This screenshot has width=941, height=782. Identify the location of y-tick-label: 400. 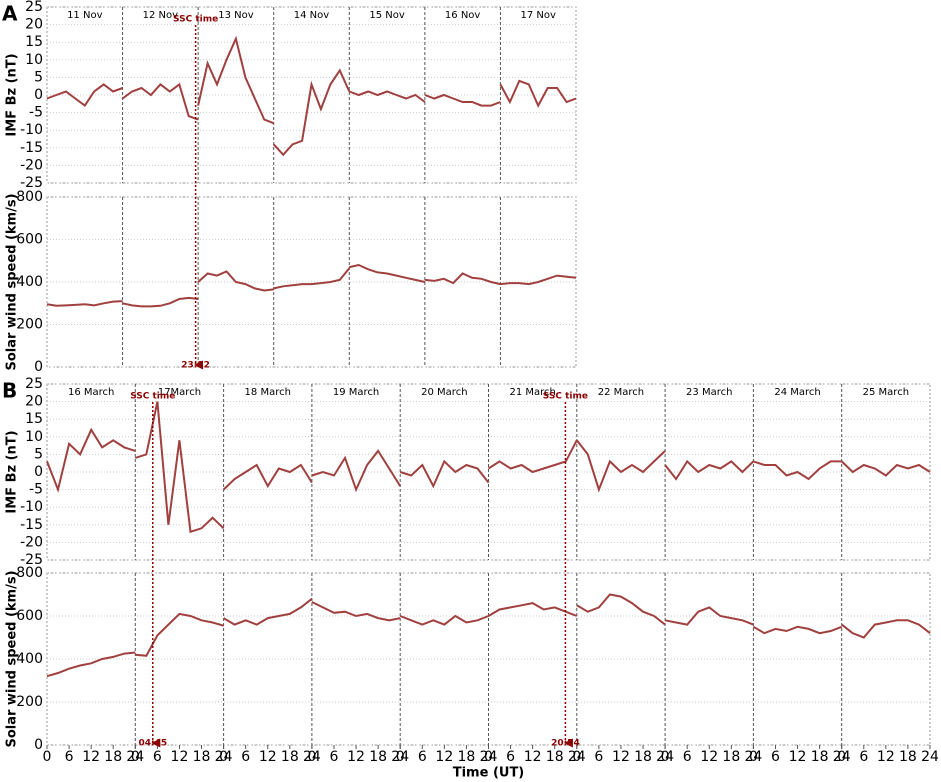
(29, 282).